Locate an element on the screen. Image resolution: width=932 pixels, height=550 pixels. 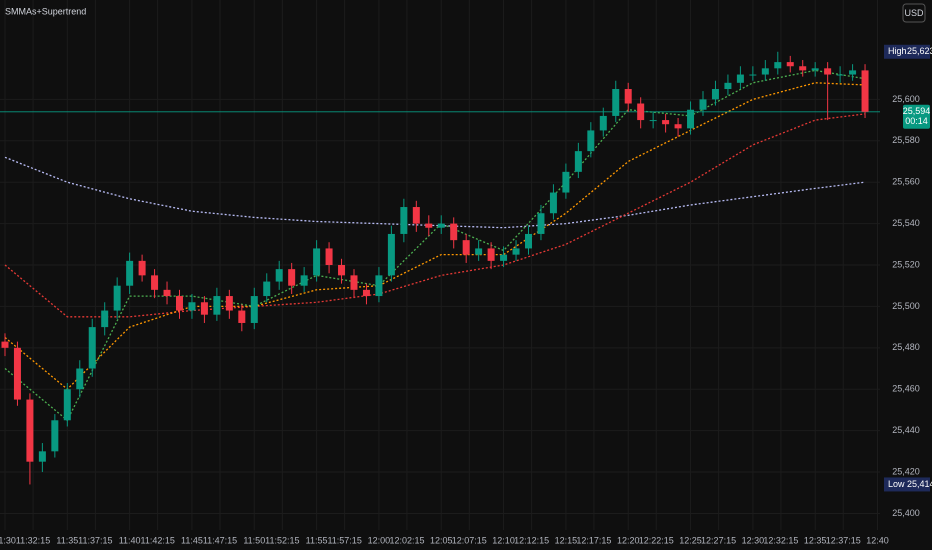
x-tick-label: 12:27:15 is located at coordinates (718, 540).